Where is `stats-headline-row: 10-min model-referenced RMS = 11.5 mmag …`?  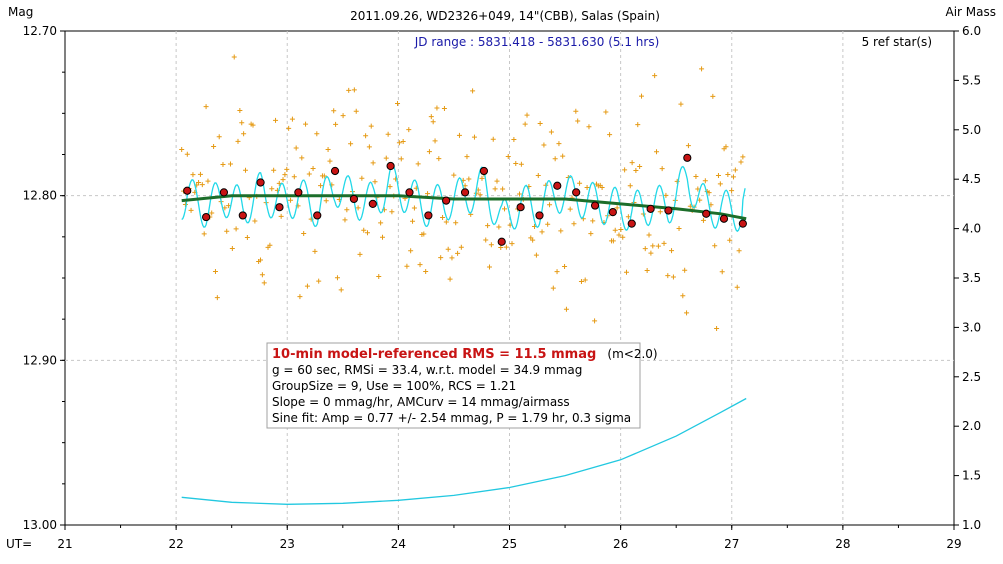 stats-headline-row: 10-min model-referenced RMS = 11.5 mmag … is located at coordinates (465, 352).